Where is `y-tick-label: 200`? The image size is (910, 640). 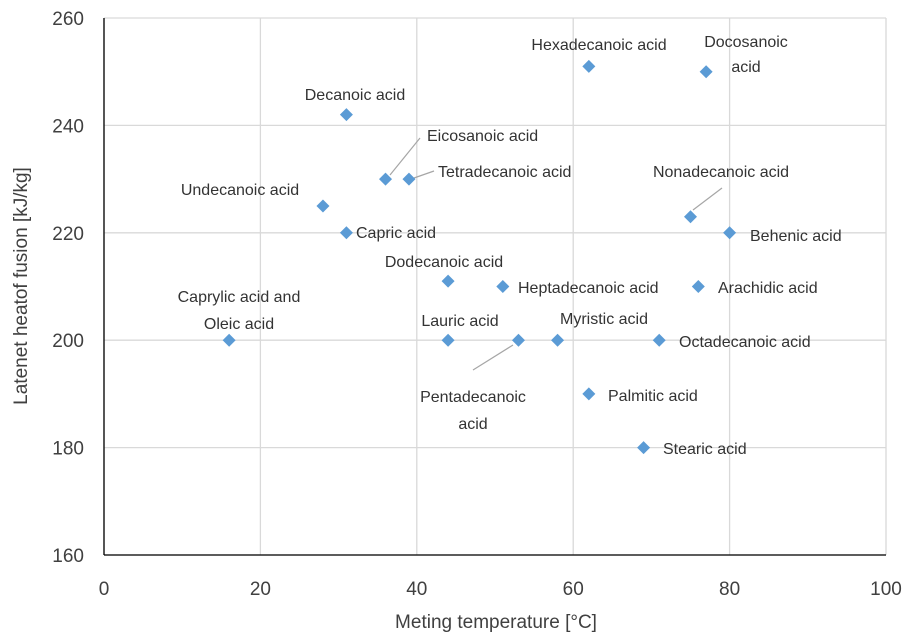 y-tick-label: 200 is located at coordinates (68, 341).